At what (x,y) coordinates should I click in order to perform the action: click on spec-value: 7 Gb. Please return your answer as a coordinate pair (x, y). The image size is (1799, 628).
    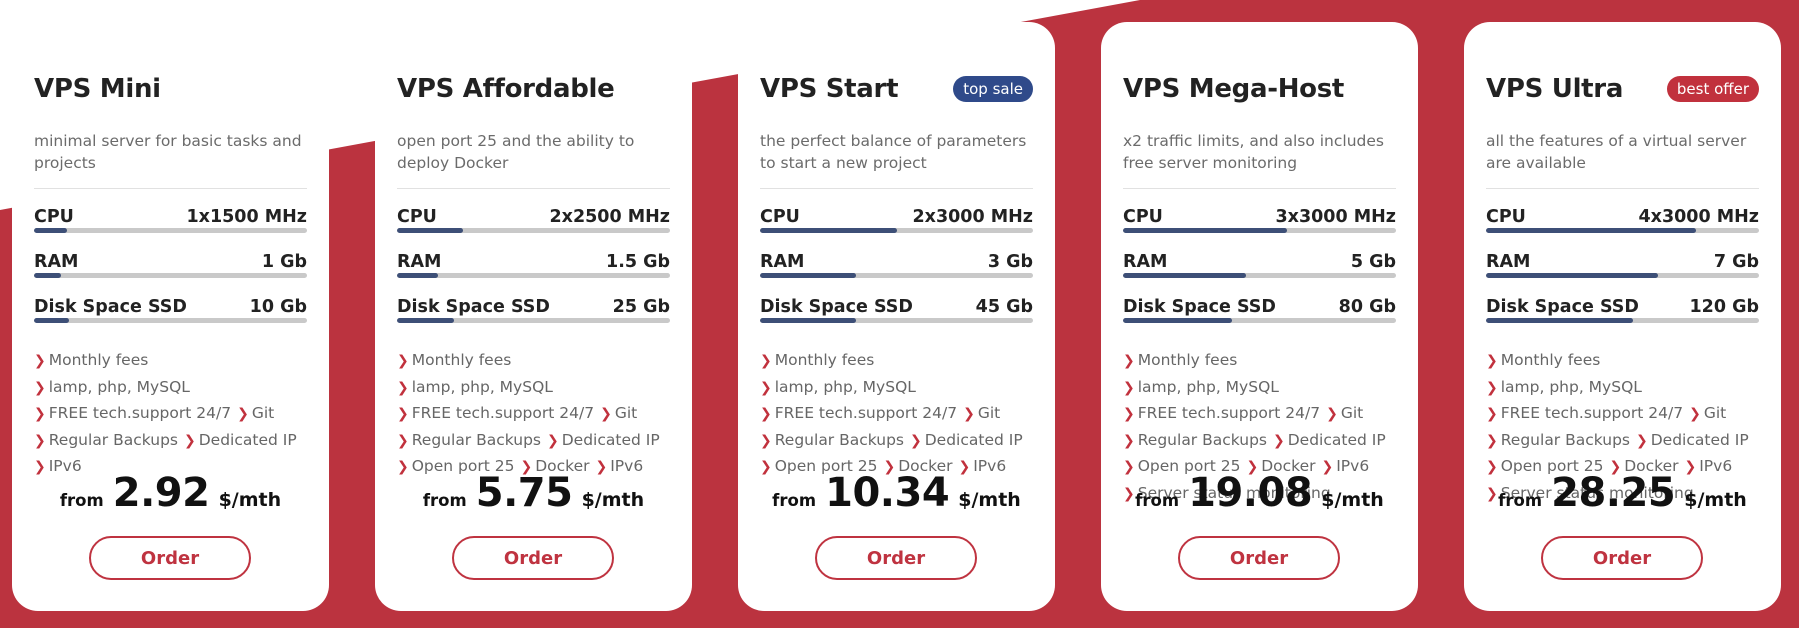
    Looking at the image, I should click on (1736, 262).